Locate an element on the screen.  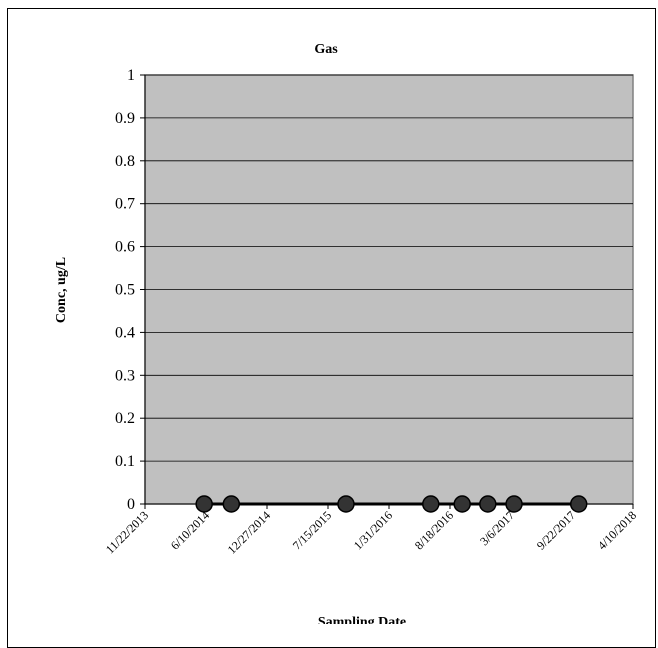
x-tick-label: 6/10/2014 is located at coordinates (190, 530).